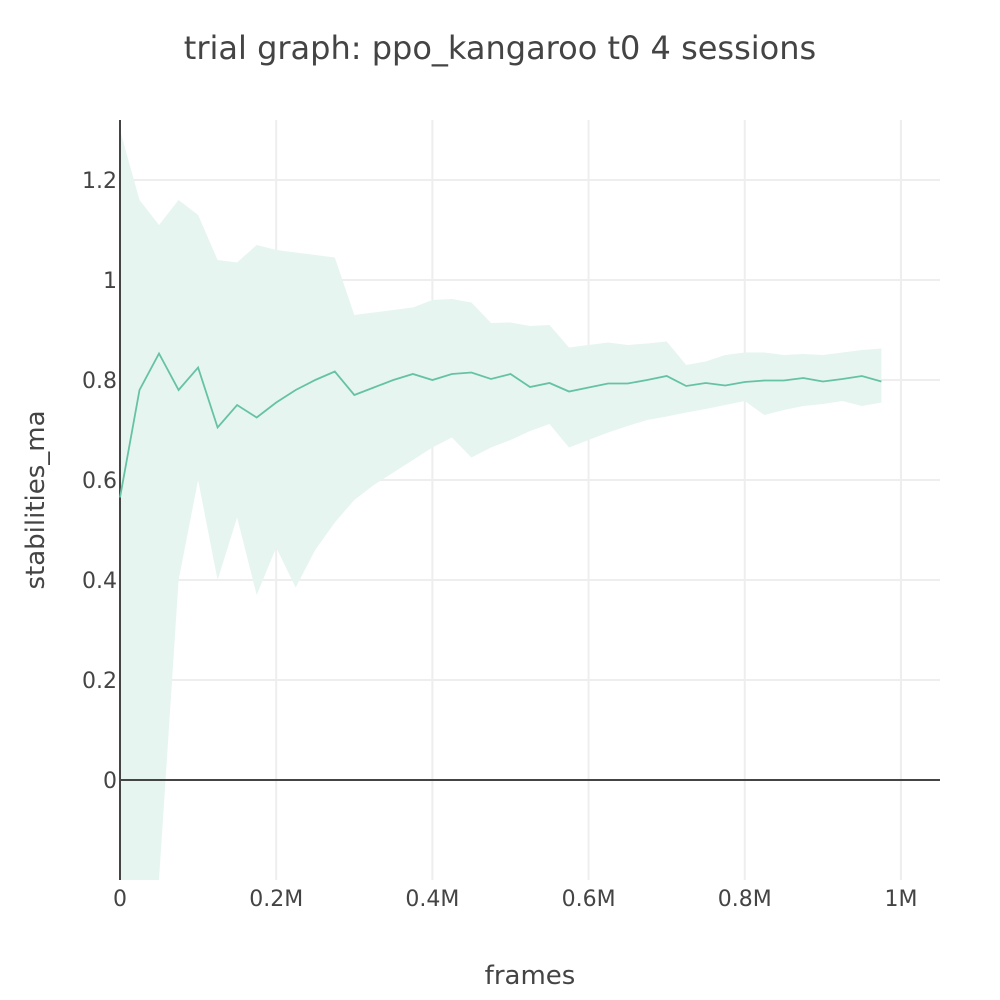  Describe the element at coordinates (99, 581) in the screenshot. I see `y-tick-label: 0.4` at that location.